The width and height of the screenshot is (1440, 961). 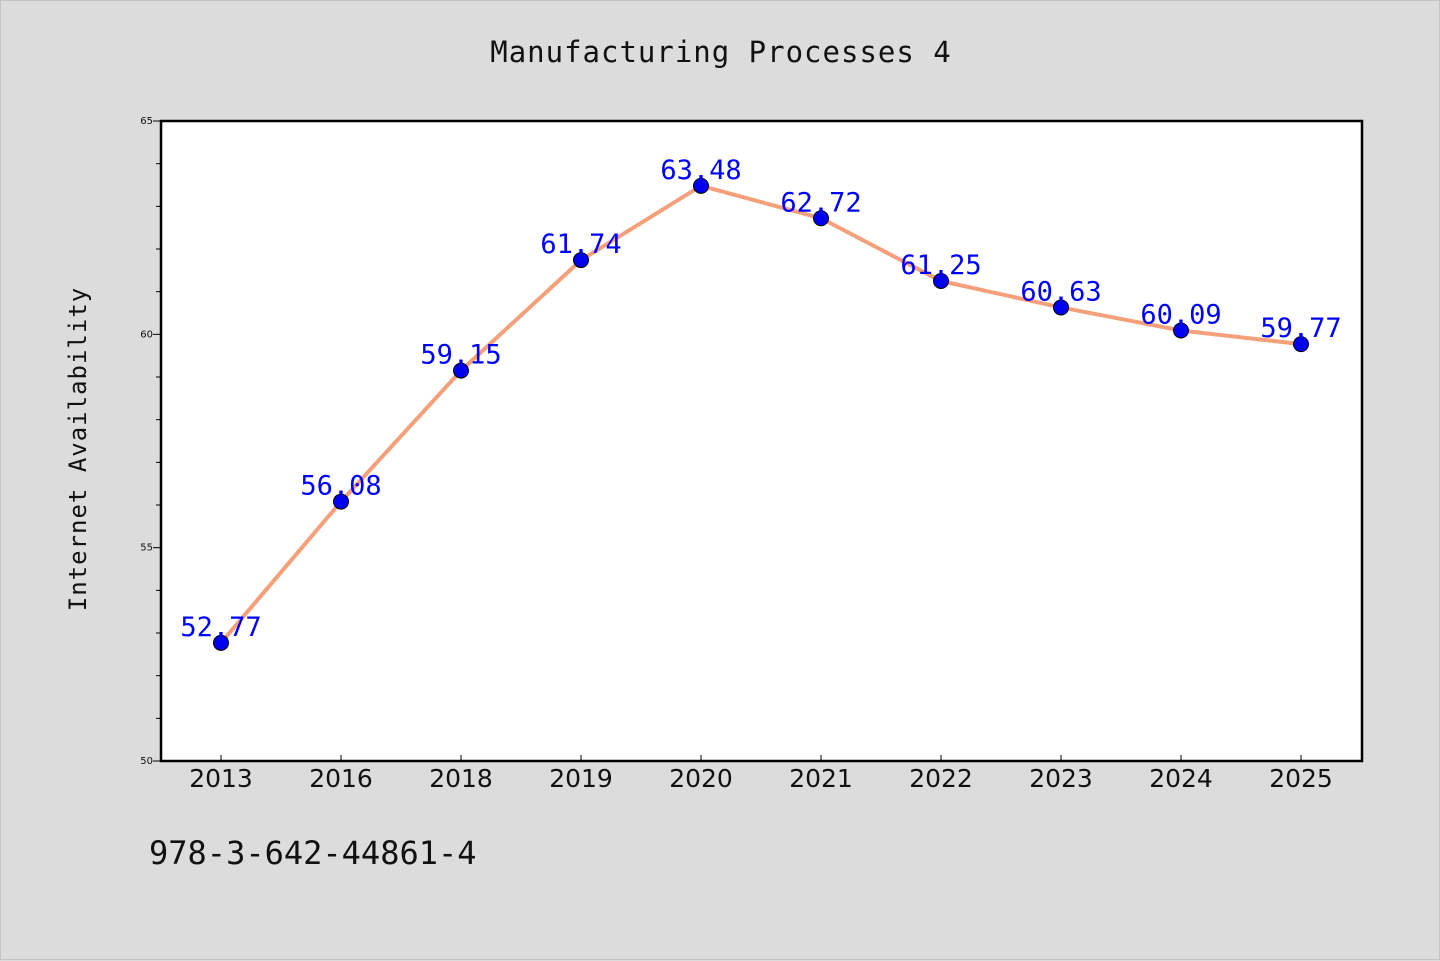 What do you see at coordinates (821, 778) in the screenshot?
I see `x-tick-label: 2021` at bounding box center [821, 778].